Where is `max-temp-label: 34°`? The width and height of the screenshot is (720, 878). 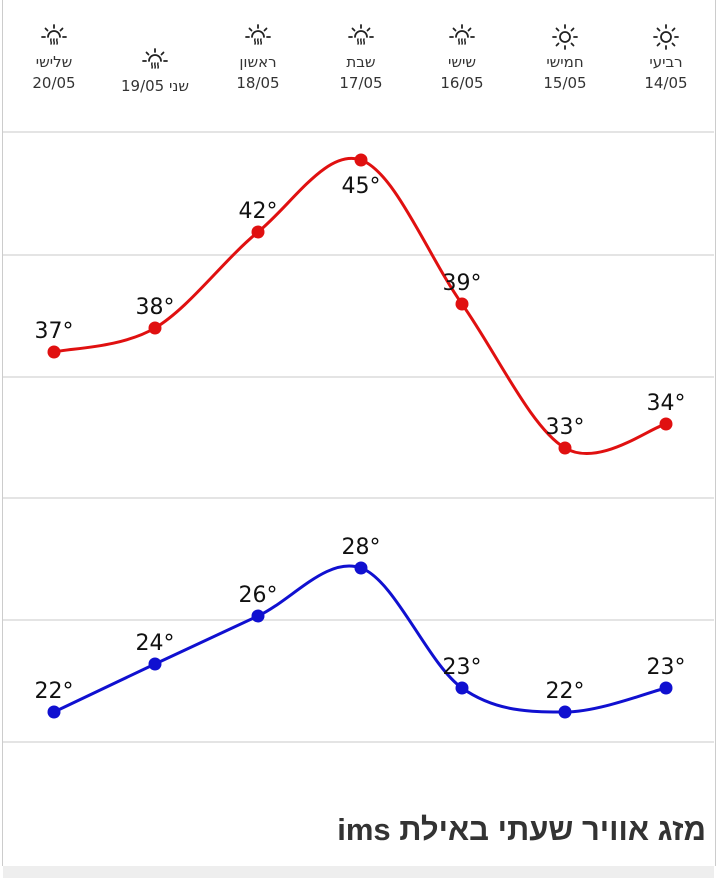
max-temp-label: 34° is located at coordinates (666, 403).